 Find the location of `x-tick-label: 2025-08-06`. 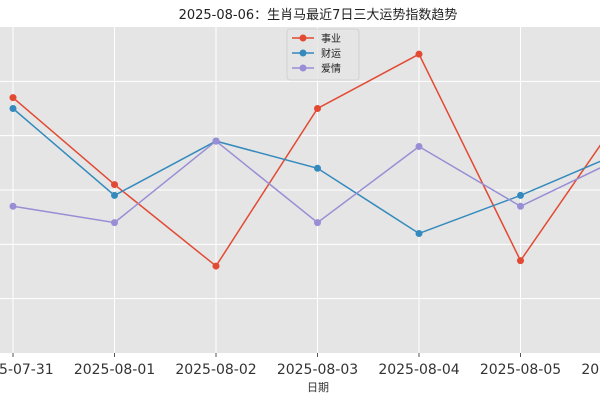

x-tick-label: 2025-08-06 is located at coordinates (590, 370).